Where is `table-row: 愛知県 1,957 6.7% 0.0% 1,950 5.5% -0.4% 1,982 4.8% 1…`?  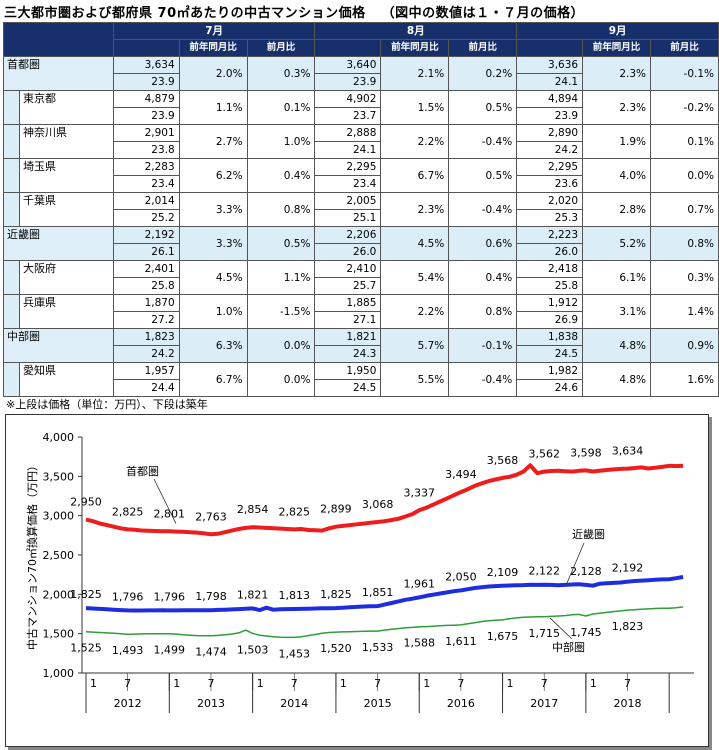 table-row: 愛知県 1,957 6.7% 0.0% 1,950 5.5% -0.4% 1,982 4.8% 1… is located at coordinates (361, 379).